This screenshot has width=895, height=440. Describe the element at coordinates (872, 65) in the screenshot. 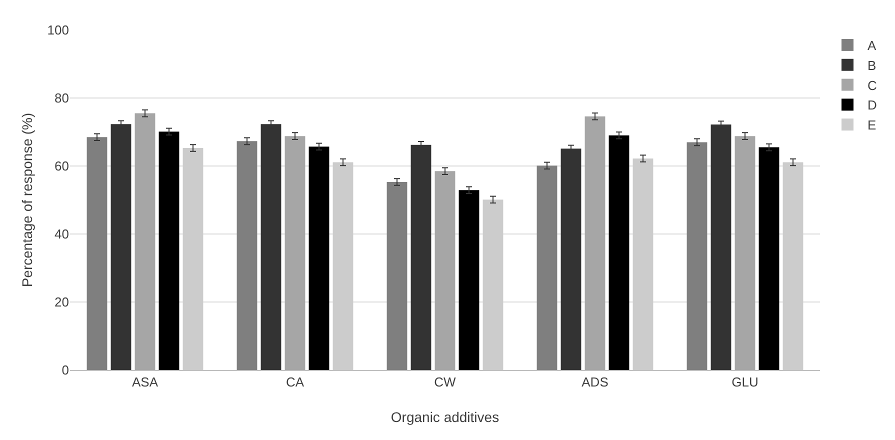

I see `legend-label: B` at that location.